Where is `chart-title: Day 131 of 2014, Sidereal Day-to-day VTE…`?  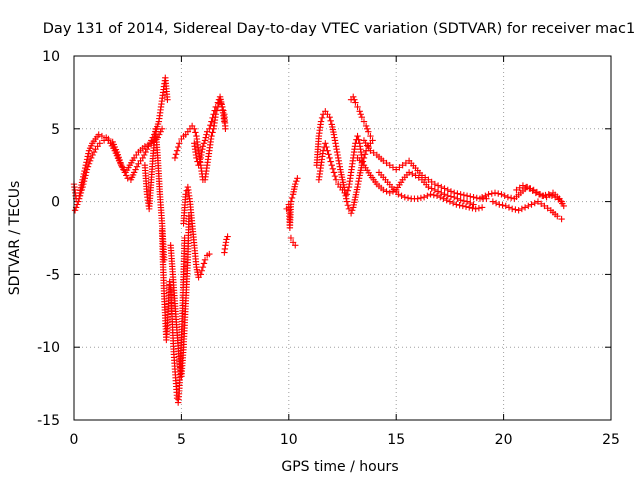 chart-title: Day 131 of 2014, Sidereal Day-to-day VTE… is located at coordinates (339, 29).